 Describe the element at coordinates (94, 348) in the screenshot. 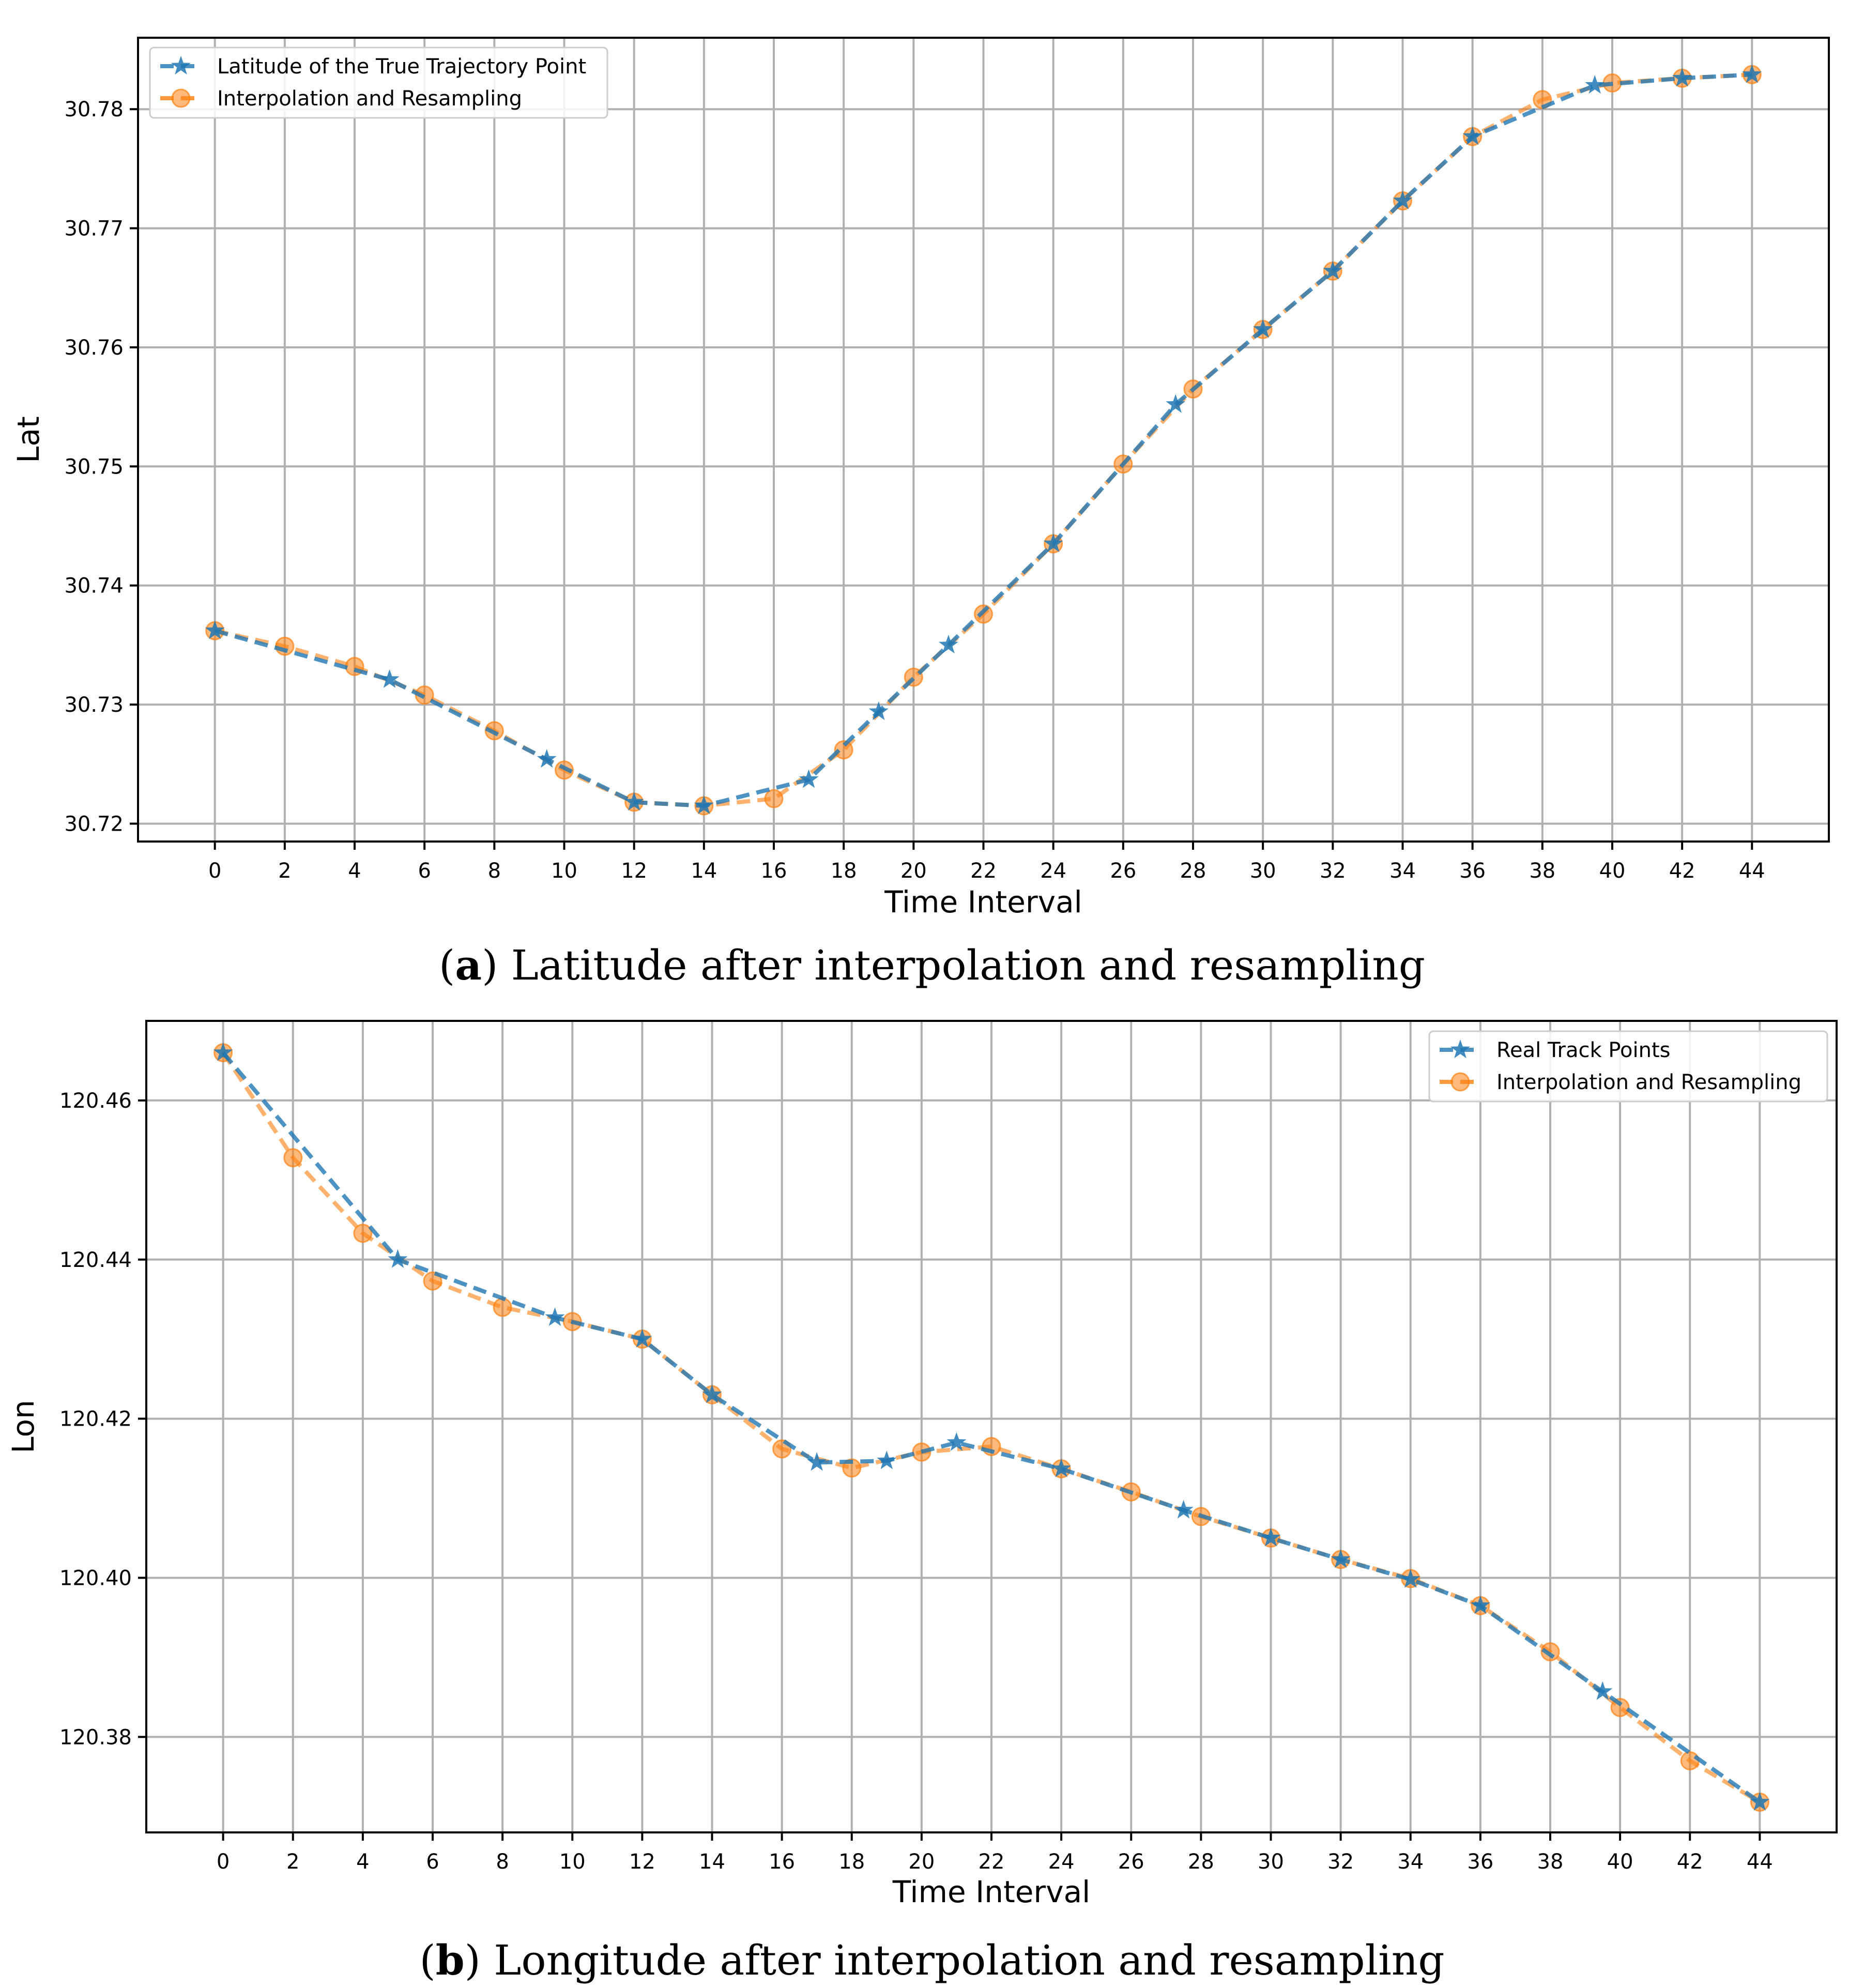

I see `y-tick-label: 30.76` at that location.